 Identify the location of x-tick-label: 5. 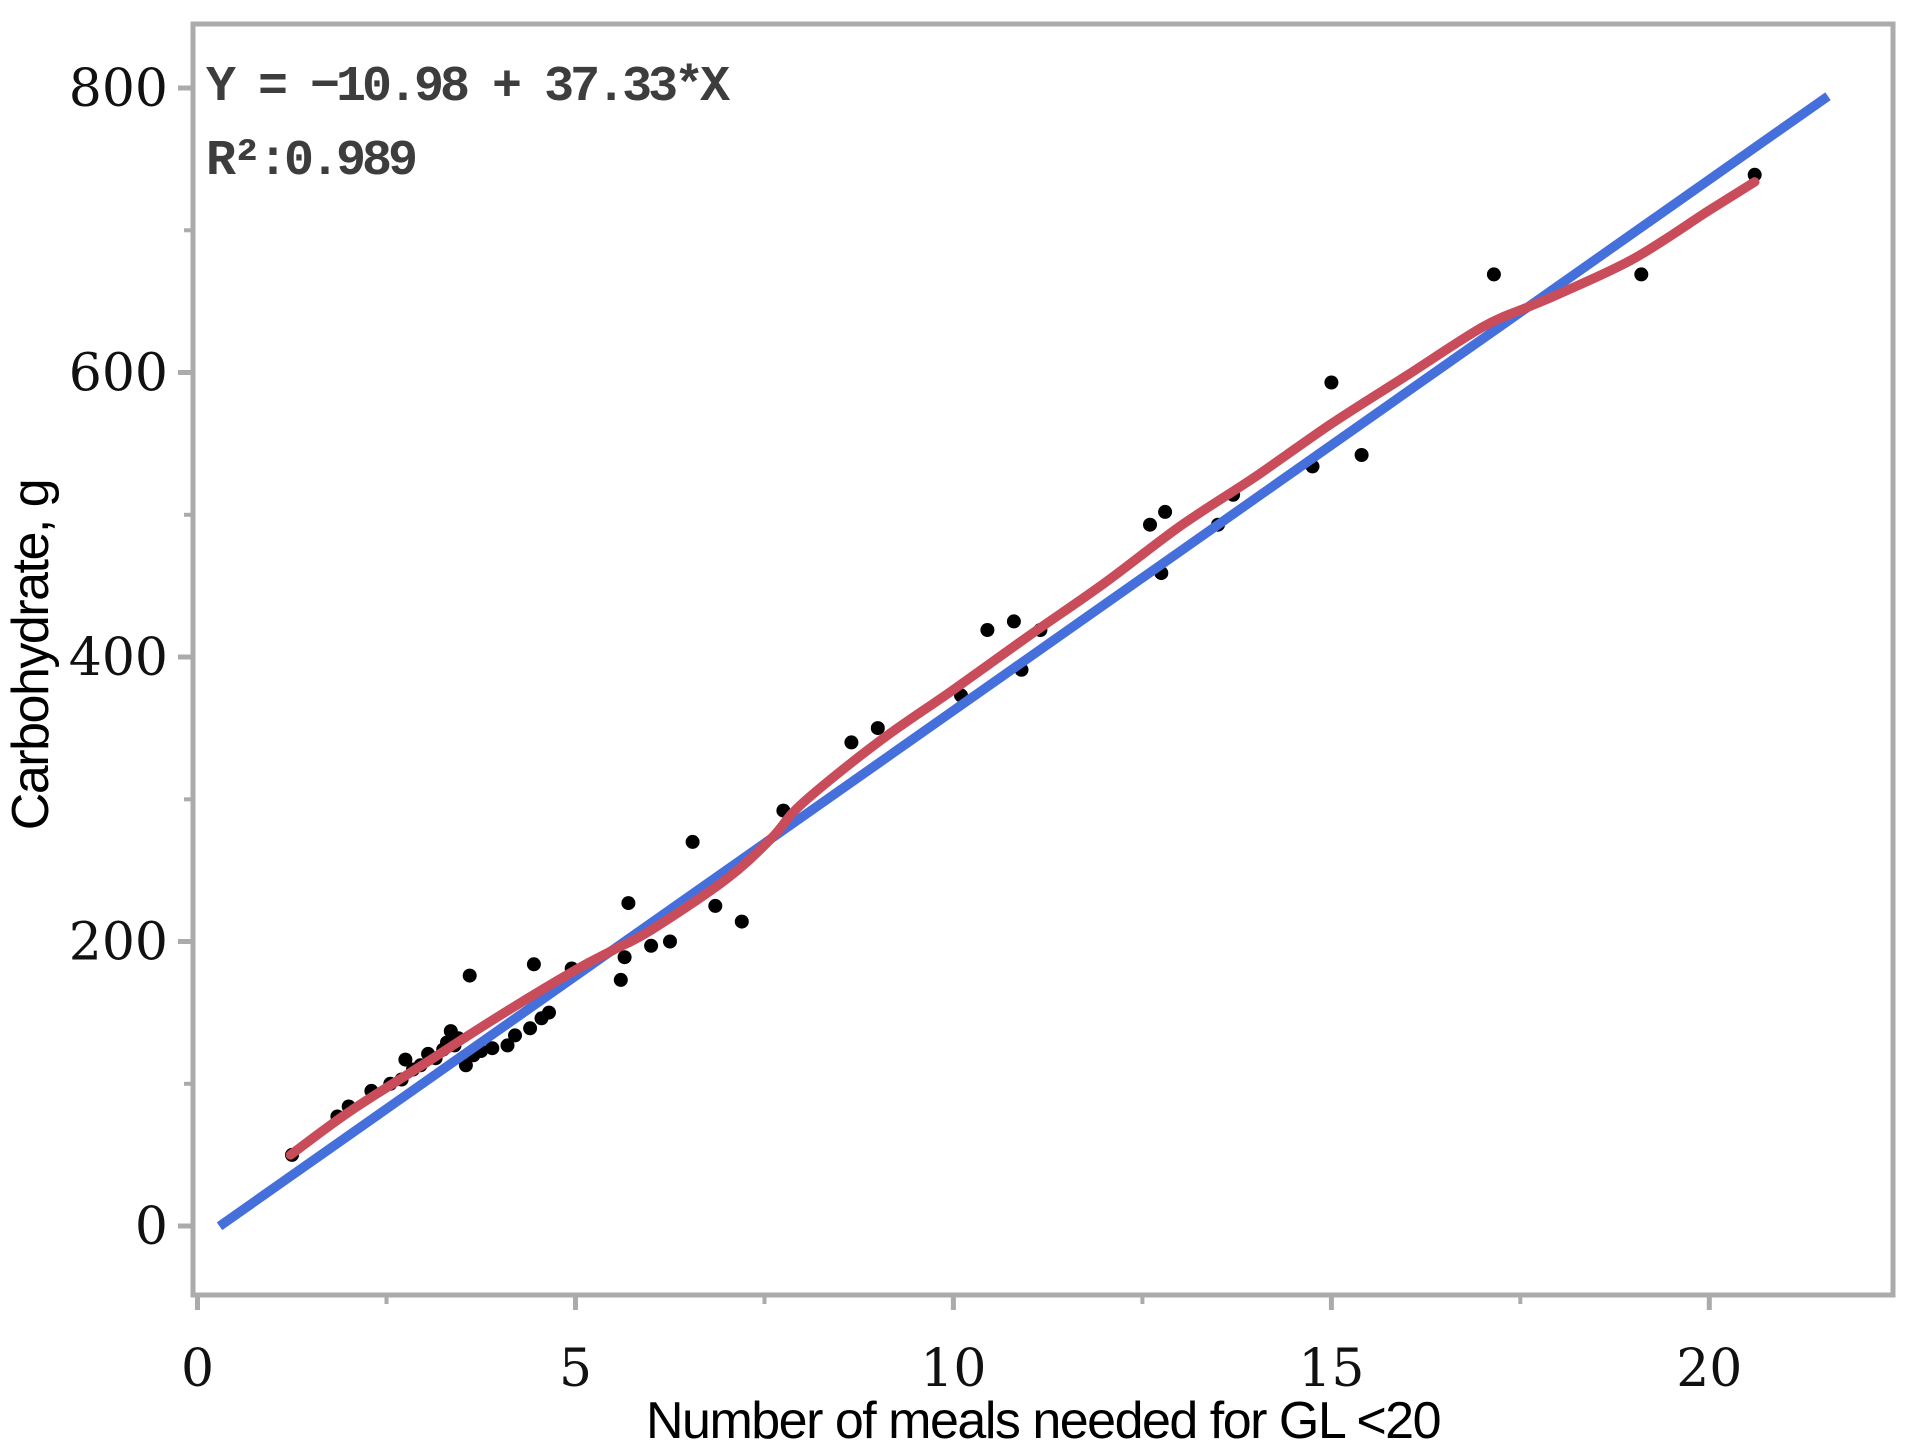
(575, 1369).